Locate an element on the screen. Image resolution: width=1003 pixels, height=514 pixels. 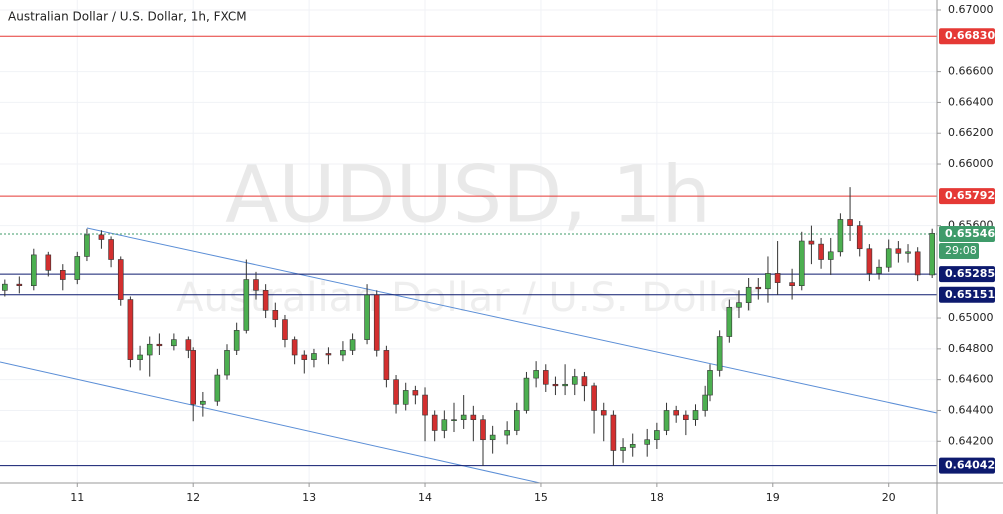
x-tick-label: 15 is located at coordinates (541, 497).